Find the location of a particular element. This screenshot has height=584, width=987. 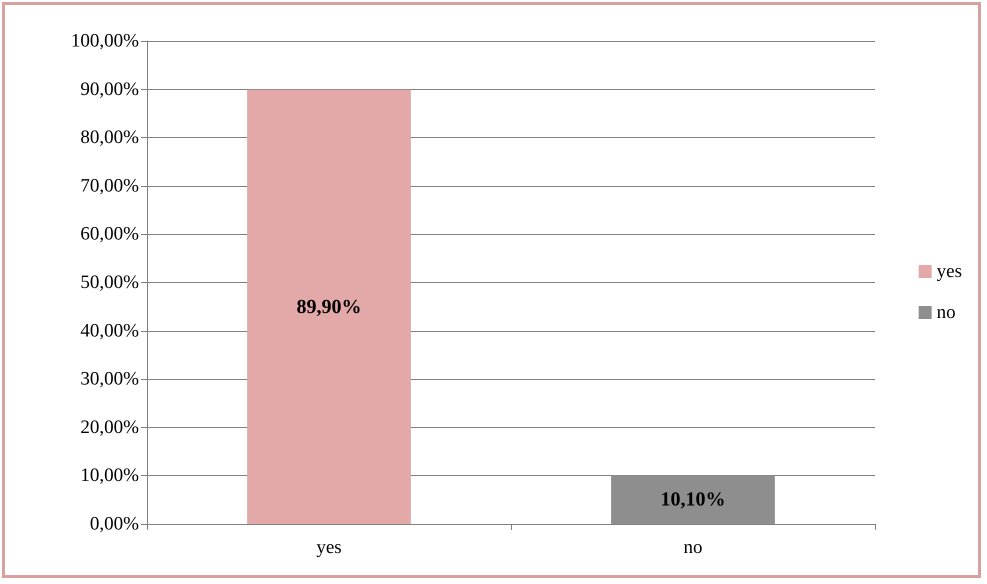

data-label: 89,90% is located at coordinates (329, 307).